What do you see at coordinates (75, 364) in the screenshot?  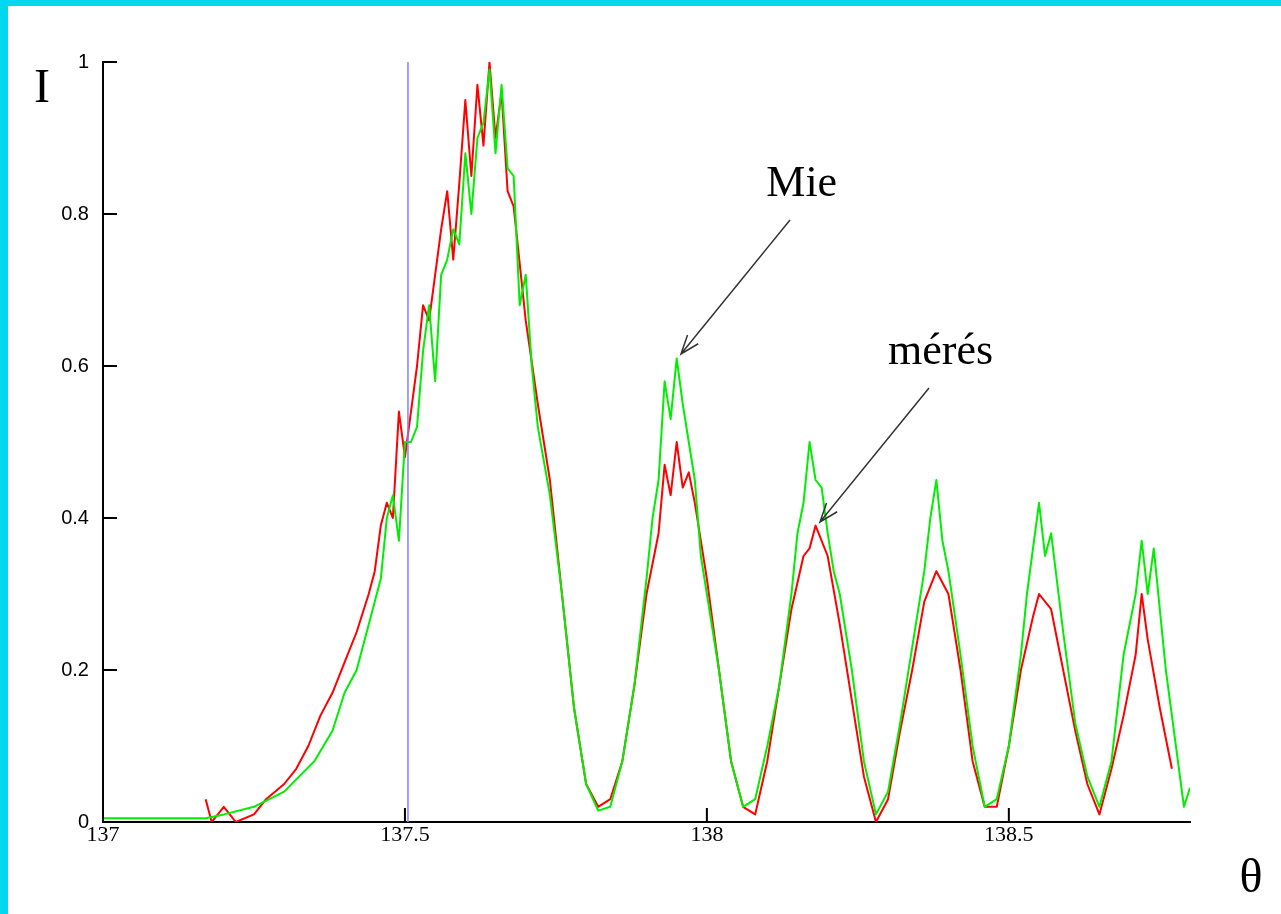 I see `y-tick-label: 0.6` at bounding box center [75, 364].